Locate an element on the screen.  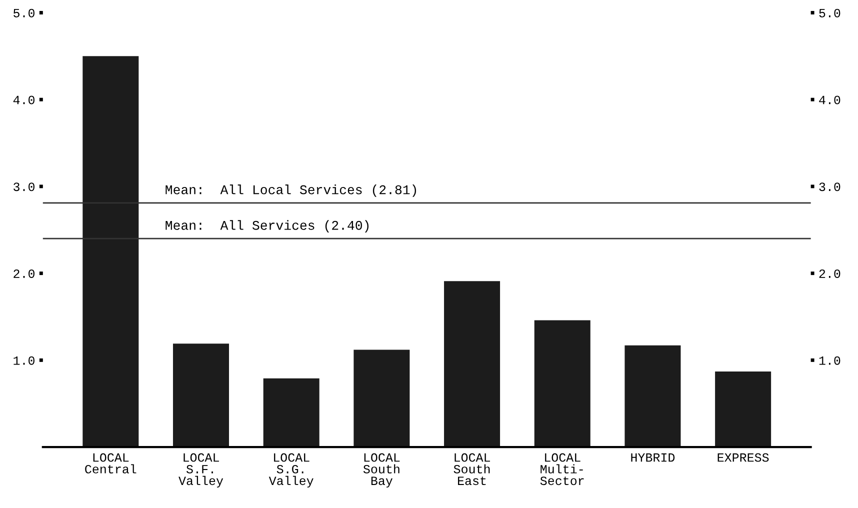
y2-tick-label: 3.0 is located at coordinates (829, 187).